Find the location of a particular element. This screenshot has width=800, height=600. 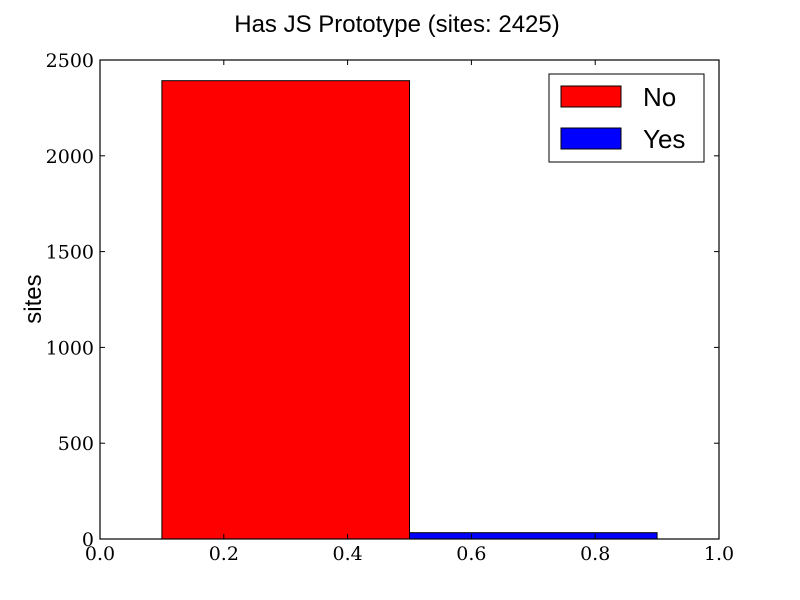

y-tick-label: 2500 is located at coordinates (70, 61).